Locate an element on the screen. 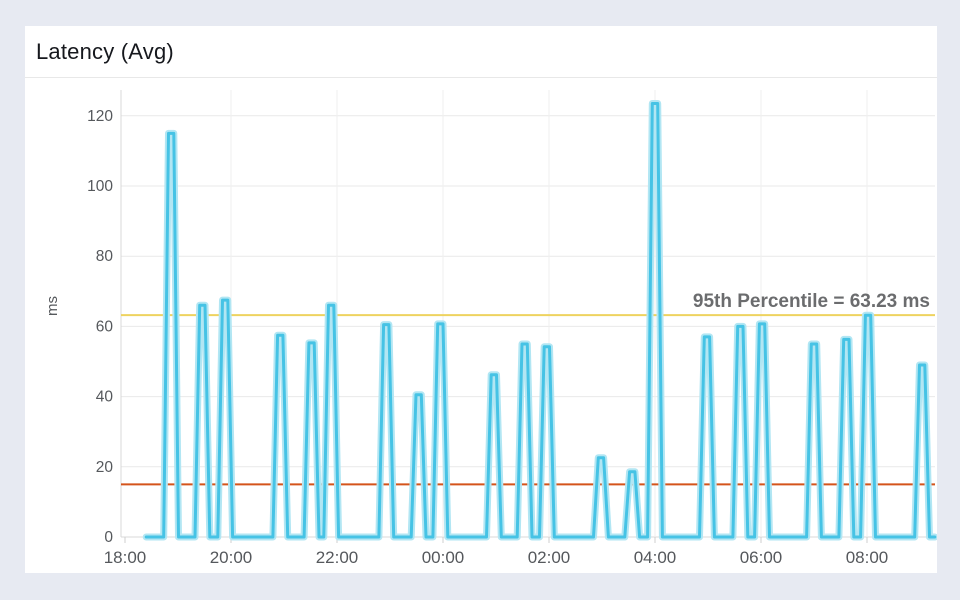 The height and width of the screenshot is (600, 960). 95th-percentile-label: 95th Percentile = 63.23 ms is located at coordinates (811, 301).